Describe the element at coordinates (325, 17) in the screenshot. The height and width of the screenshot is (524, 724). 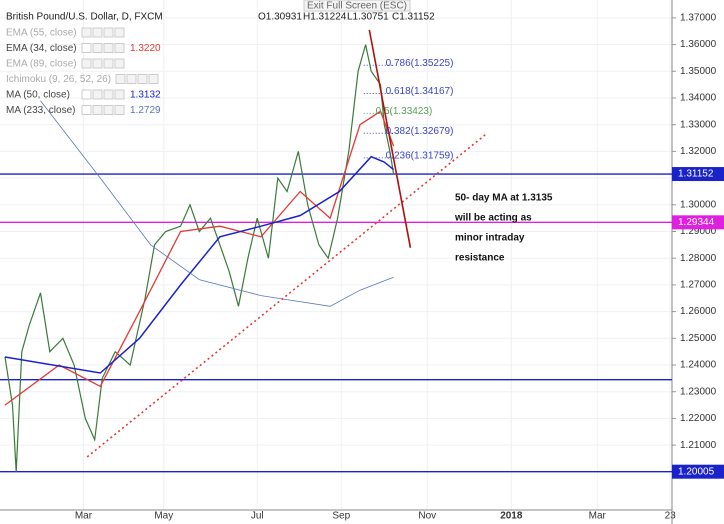
I see `ohlc-value: H1.31224` at that location.